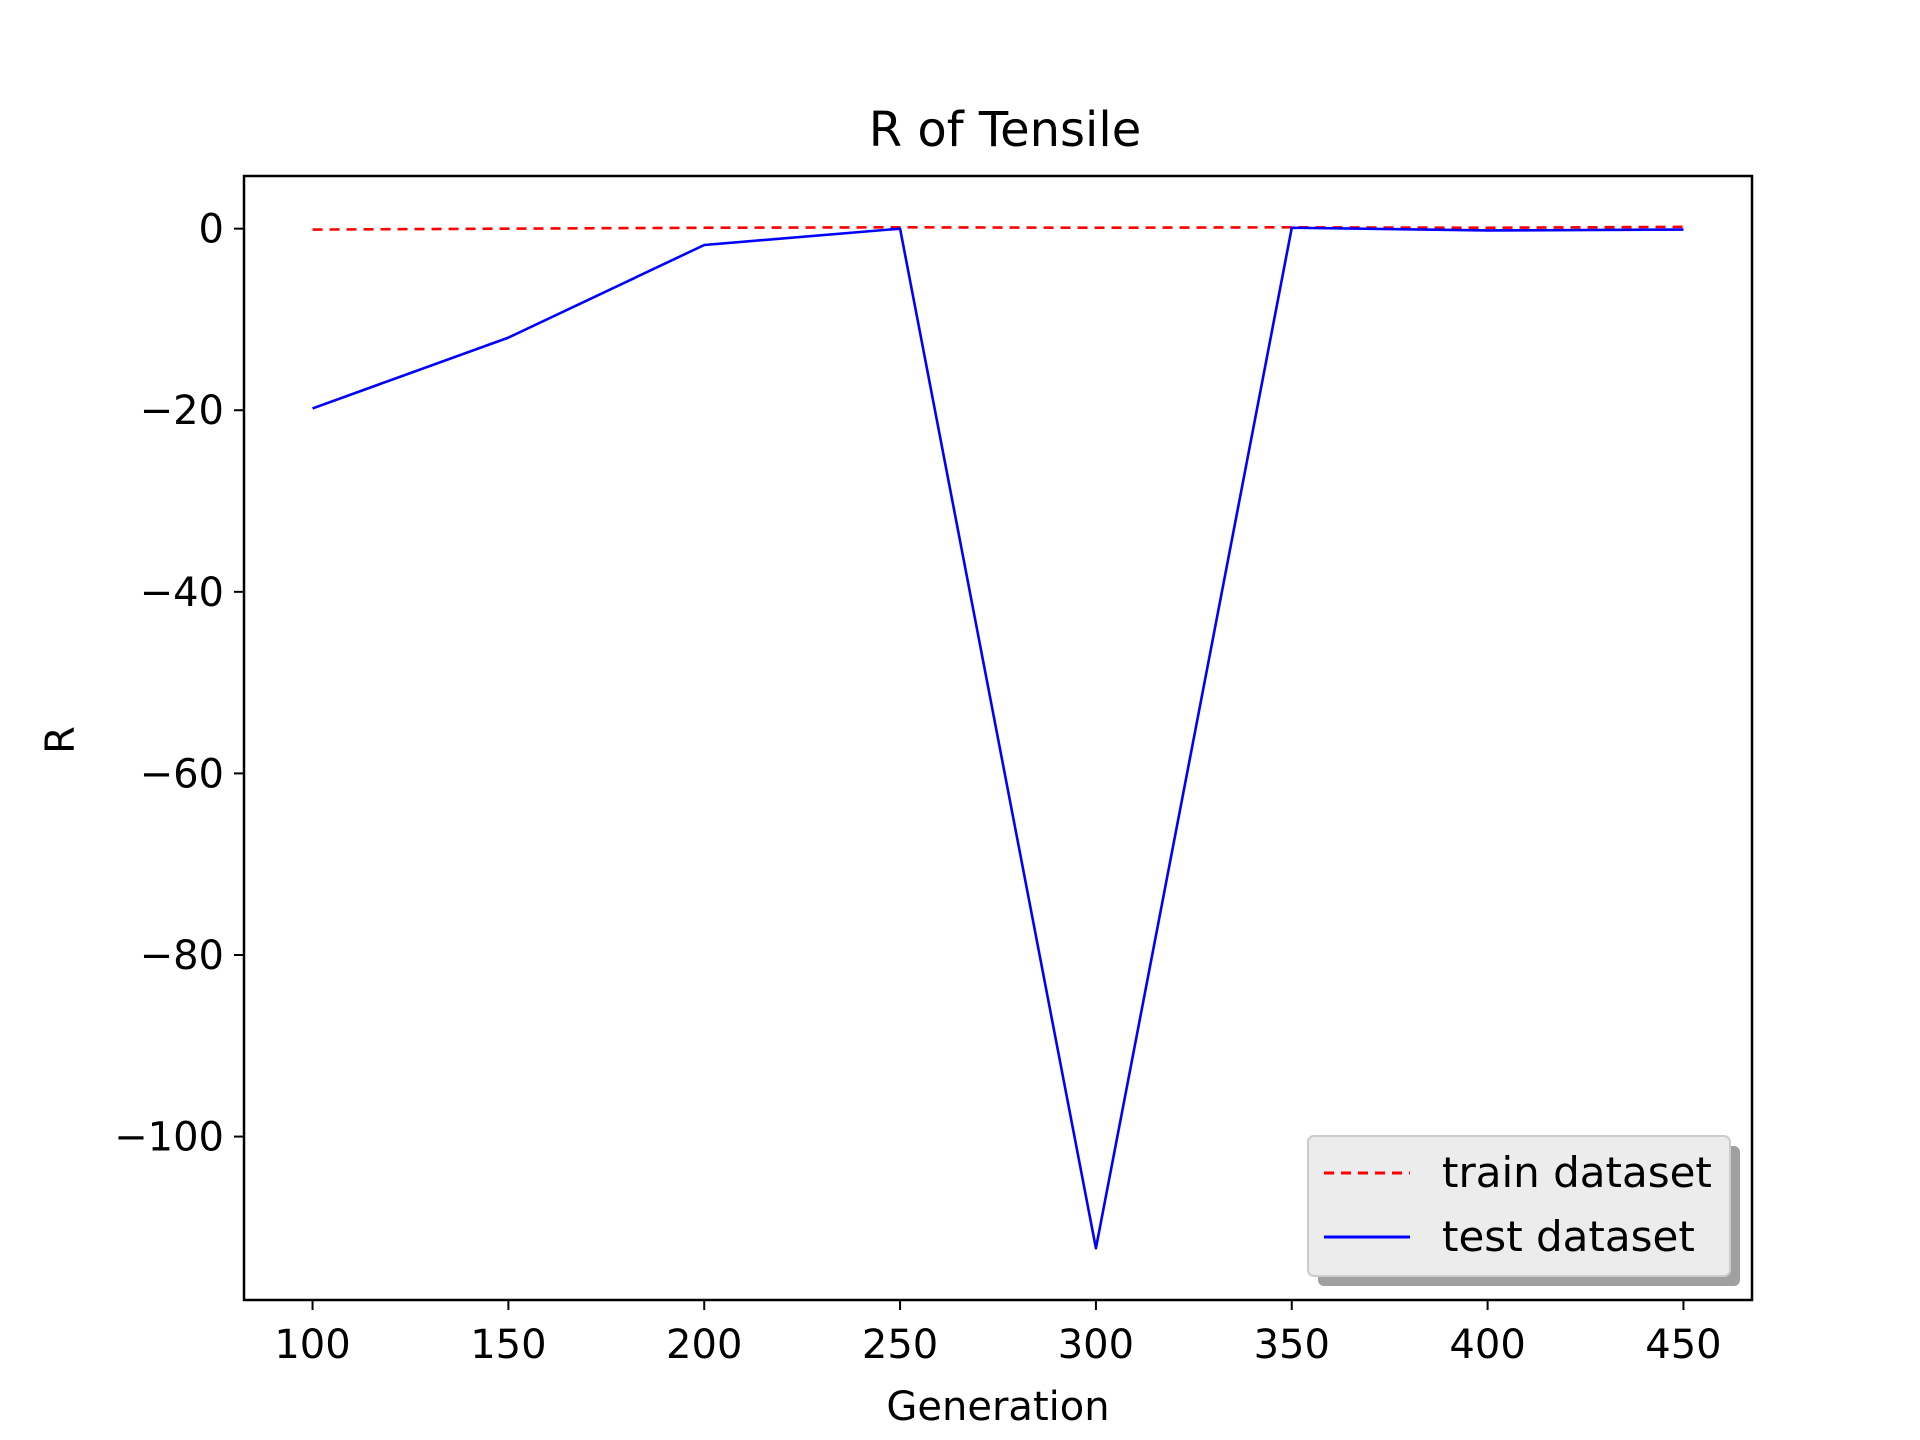 This screenshot has height=1440, width=1920. I want to click on x-tick-label: 100, so click(312, 1345).